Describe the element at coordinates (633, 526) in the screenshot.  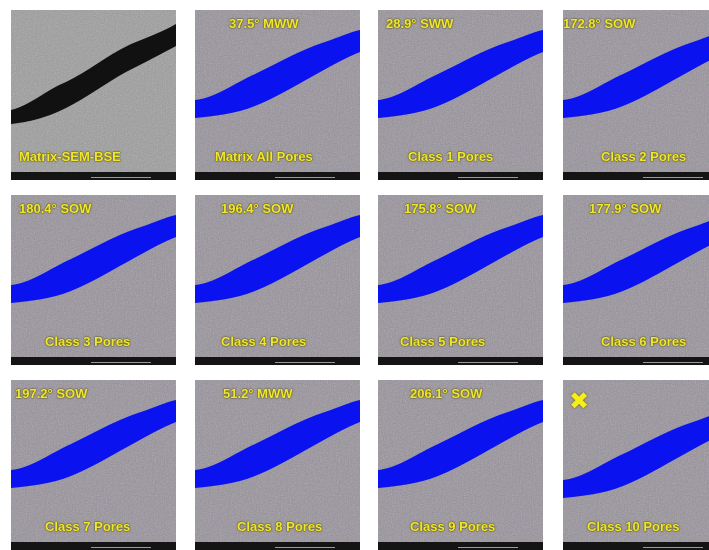
I see `panel-bottom-label: Class 10 Pores` at that location.